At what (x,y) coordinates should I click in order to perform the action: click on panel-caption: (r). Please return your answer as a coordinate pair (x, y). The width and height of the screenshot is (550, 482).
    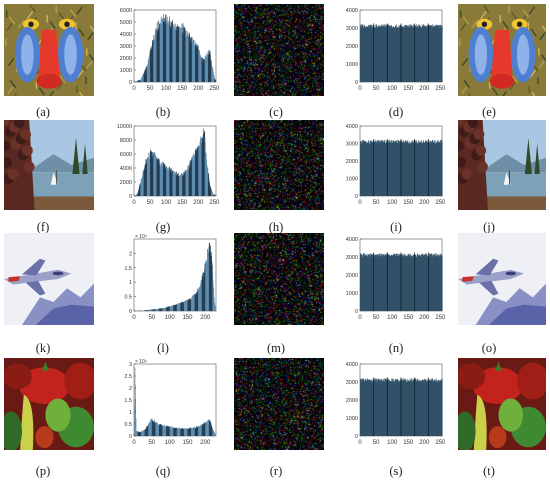
    Looking at the image, I should click on (276, 471).